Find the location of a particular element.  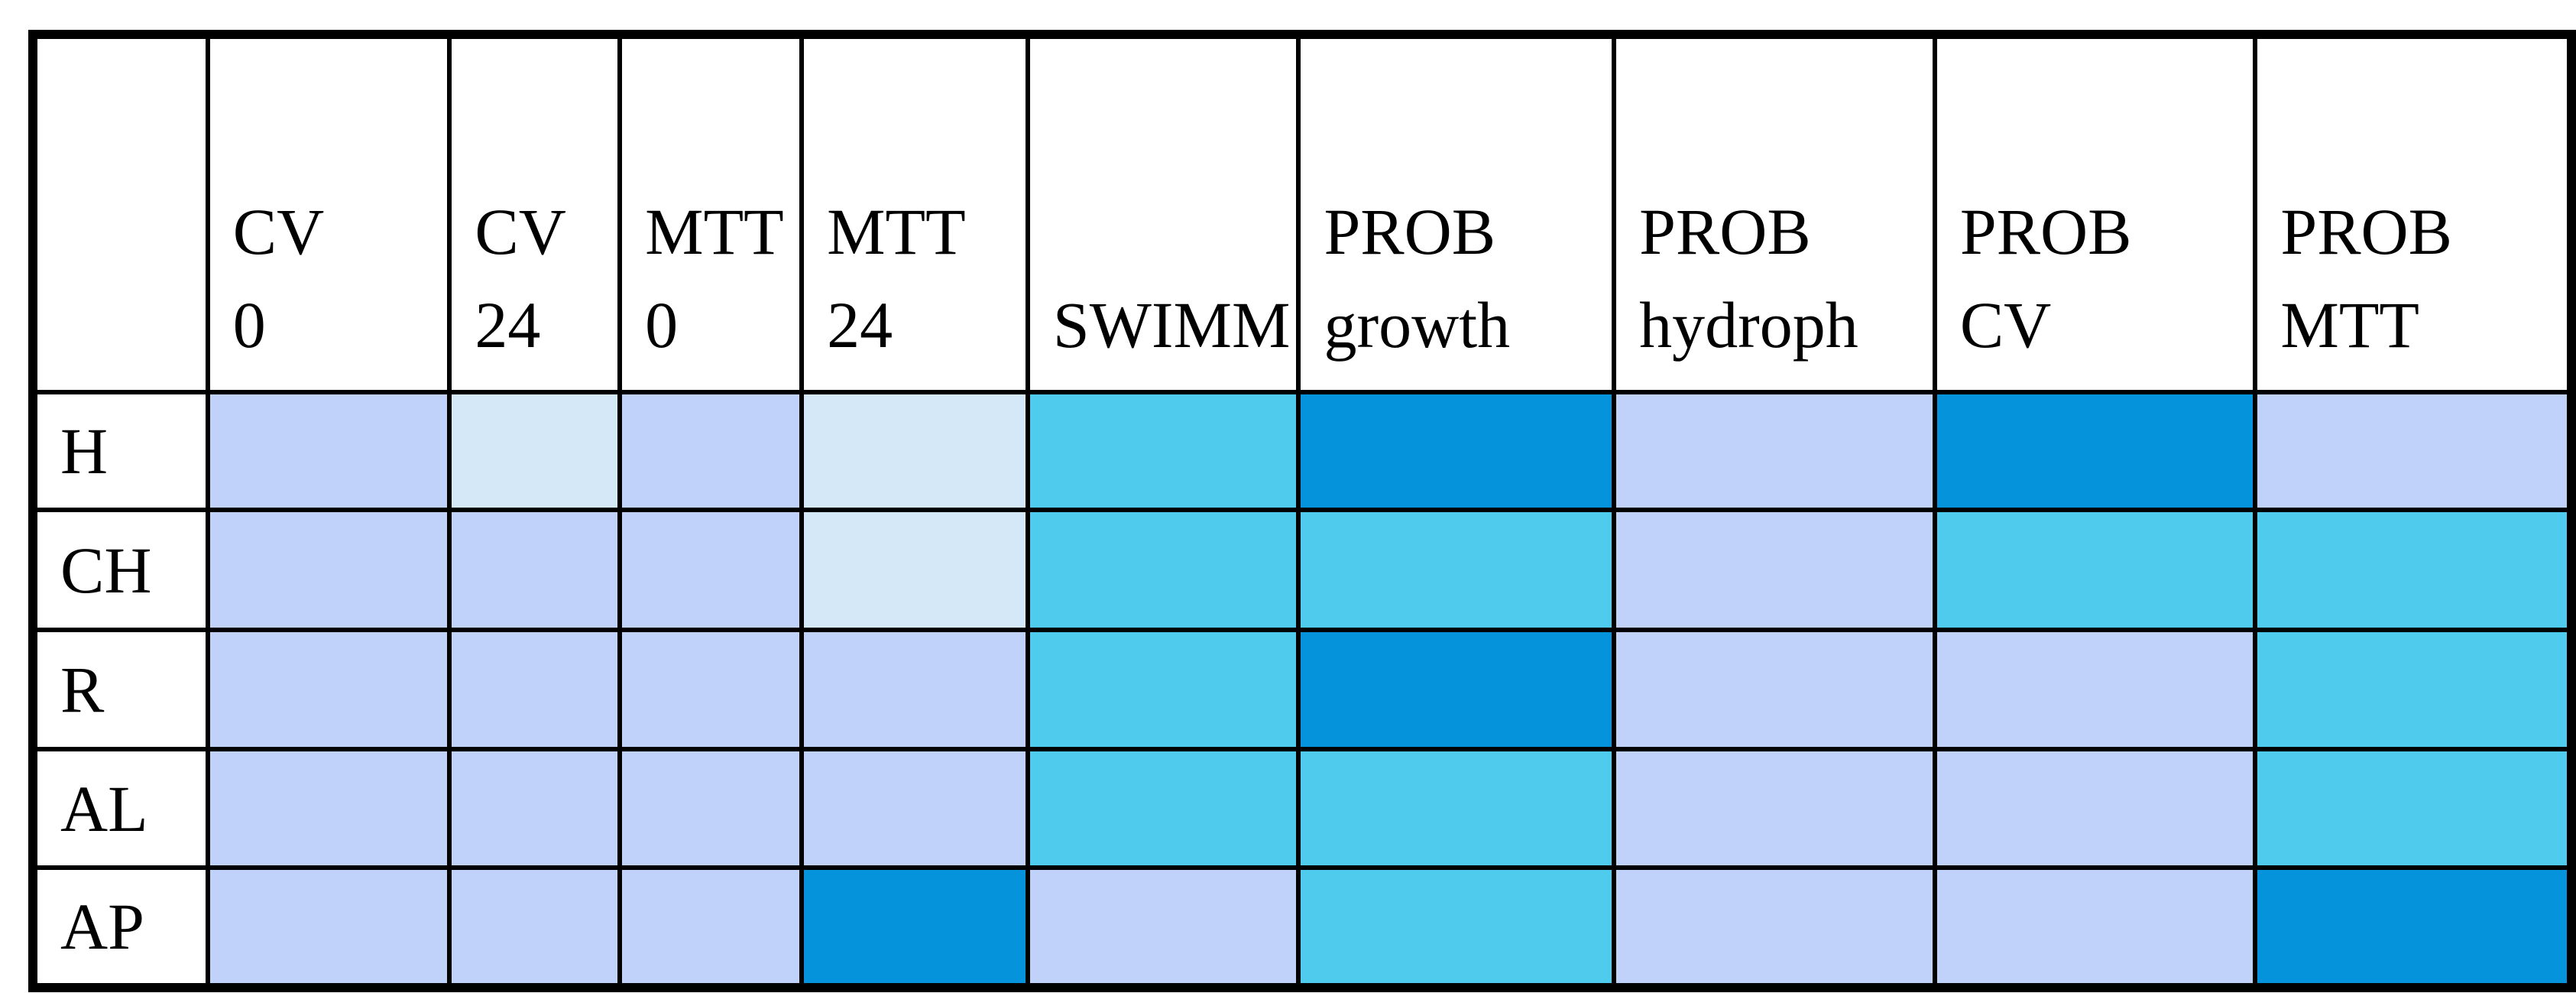

column-header-label: MTT 0 is located at coordinates (710, 214).